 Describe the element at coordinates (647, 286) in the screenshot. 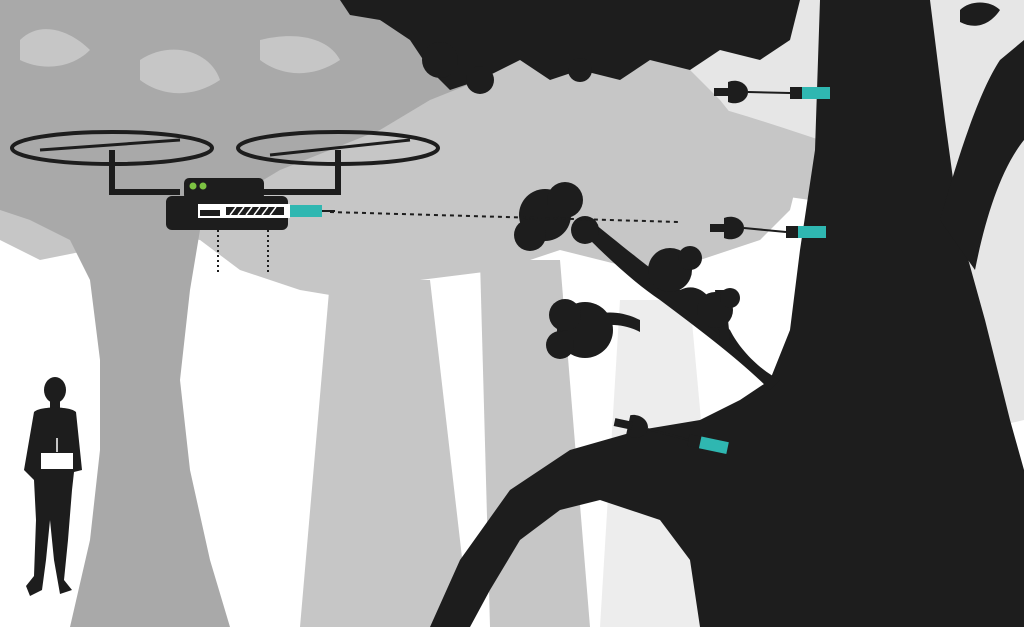

I see `sampling-branch` at that location.